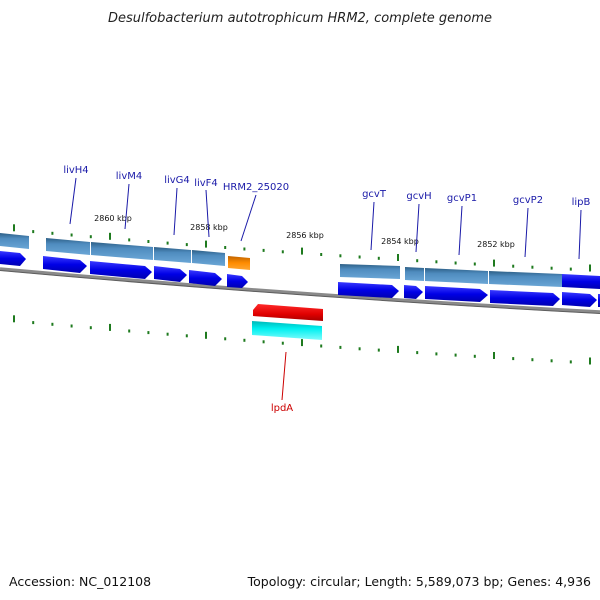  What do you see at coordinates (284, 376) in the screenshot?
I see `leader-lpdA` at bounding box center [284, 376].